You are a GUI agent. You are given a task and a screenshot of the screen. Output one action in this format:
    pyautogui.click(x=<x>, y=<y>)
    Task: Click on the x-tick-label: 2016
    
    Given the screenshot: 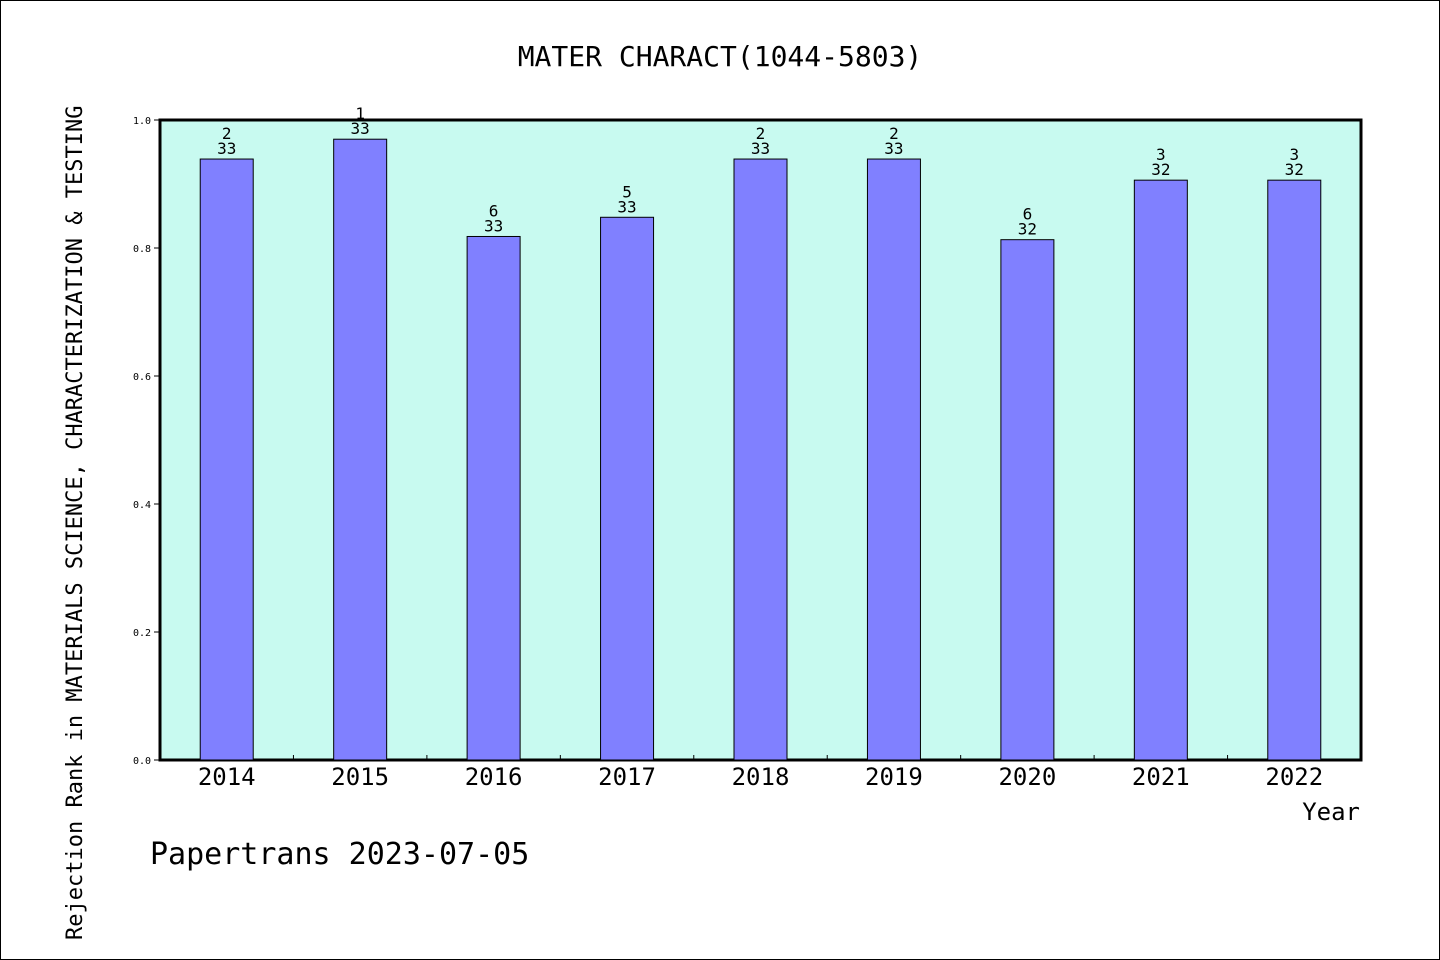 What is the action you would take?
    pyautogui.click(x=494, y=777)
    